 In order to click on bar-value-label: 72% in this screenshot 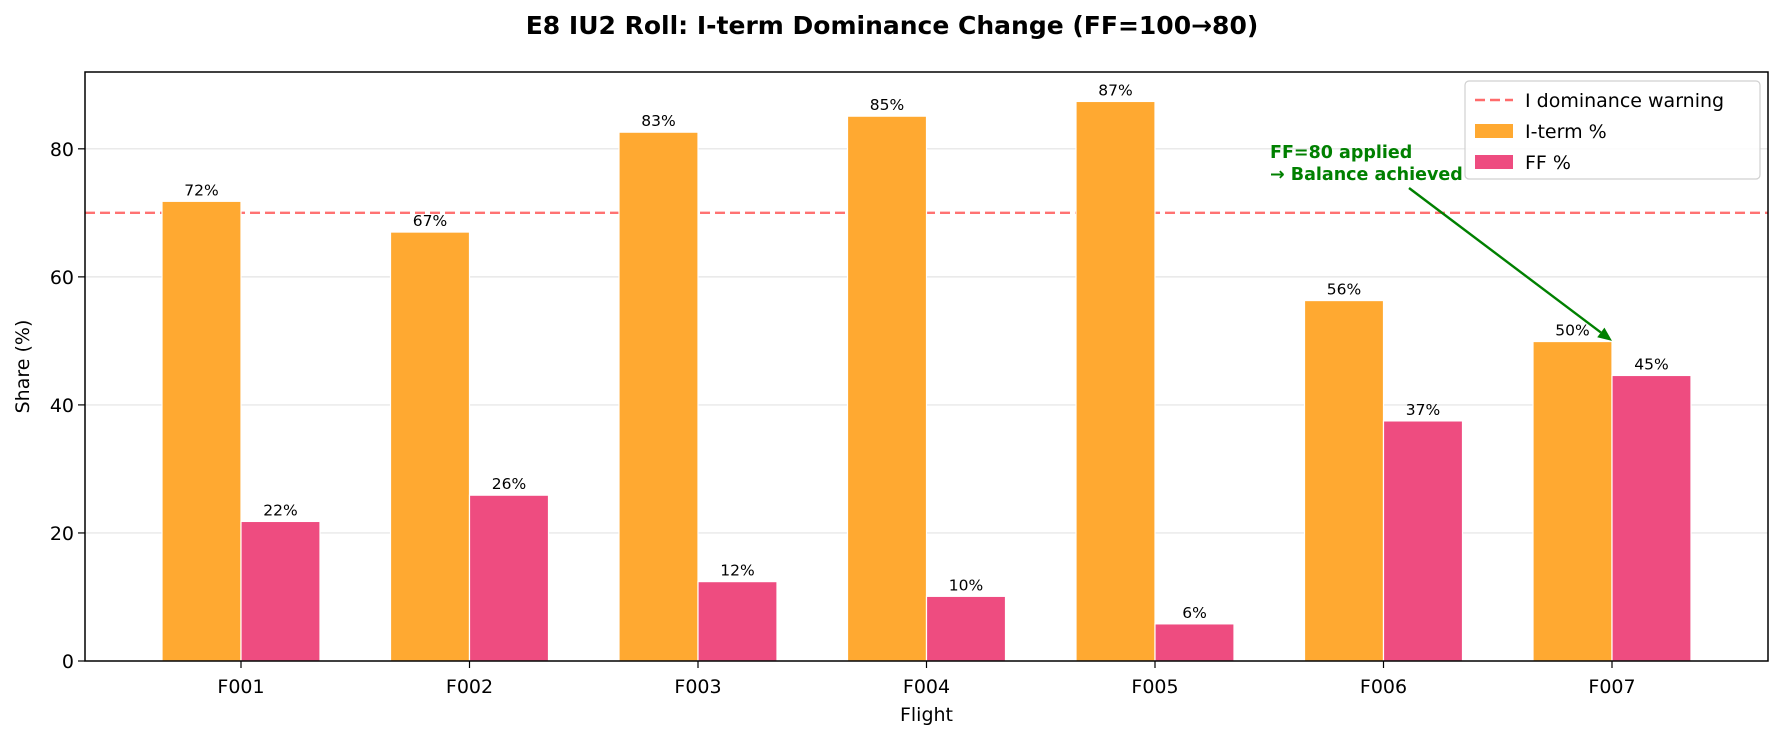, I will do `click(201, 190)`.